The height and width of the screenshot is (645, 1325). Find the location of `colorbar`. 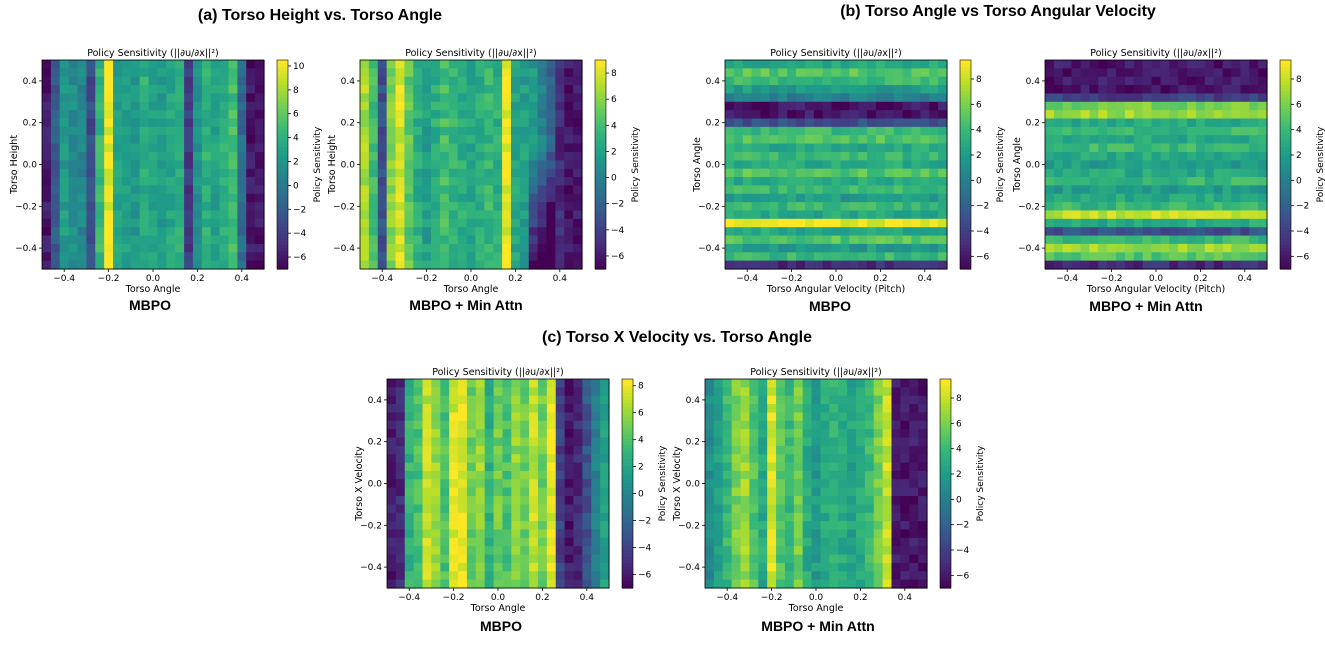

colorbar is located at coordinates (627, 484).